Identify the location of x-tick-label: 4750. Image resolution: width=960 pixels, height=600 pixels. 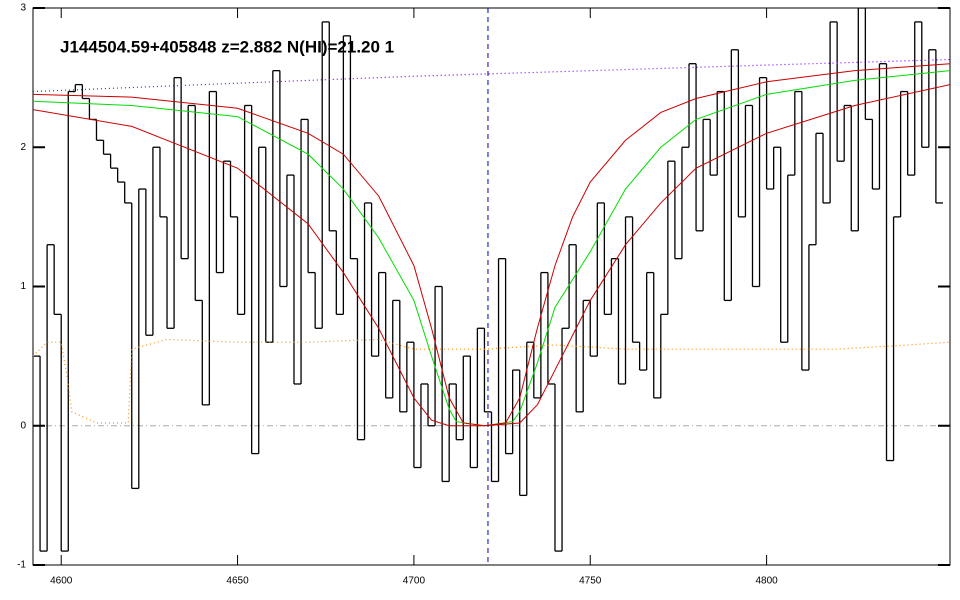
(590, 581).